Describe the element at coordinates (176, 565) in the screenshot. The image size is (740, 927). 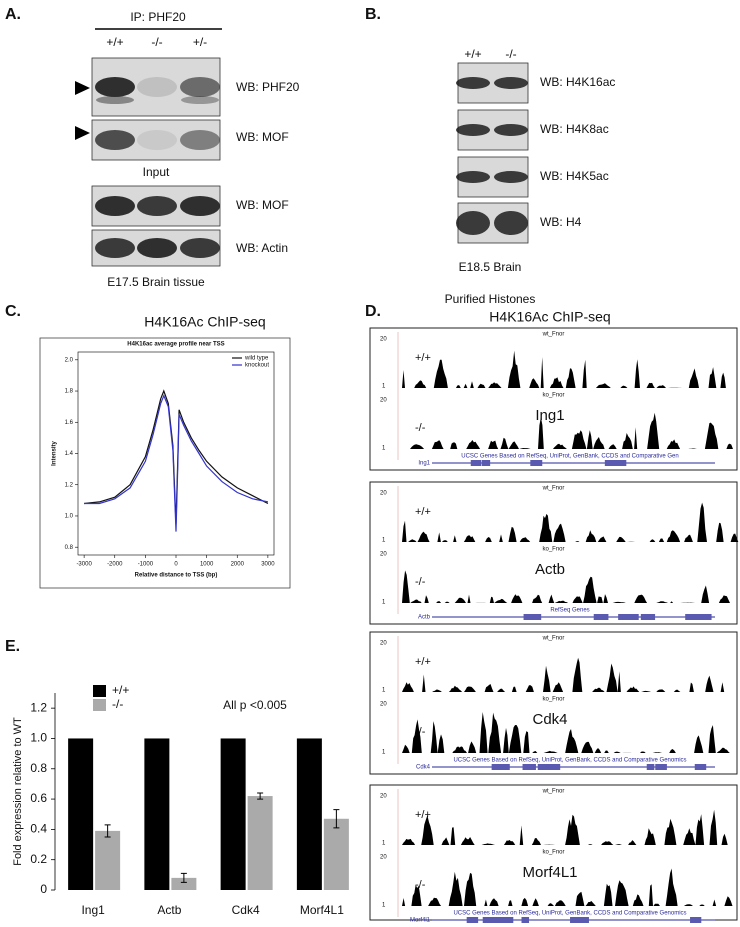
I see `x-tick-label: 0` at that location.